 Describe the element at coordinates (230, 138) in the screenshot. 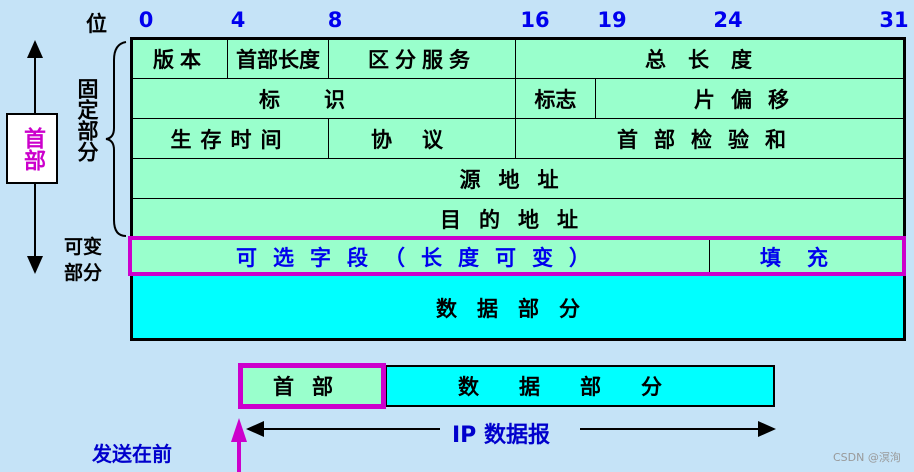

I see `field-ttl: 生存时间` at that location.